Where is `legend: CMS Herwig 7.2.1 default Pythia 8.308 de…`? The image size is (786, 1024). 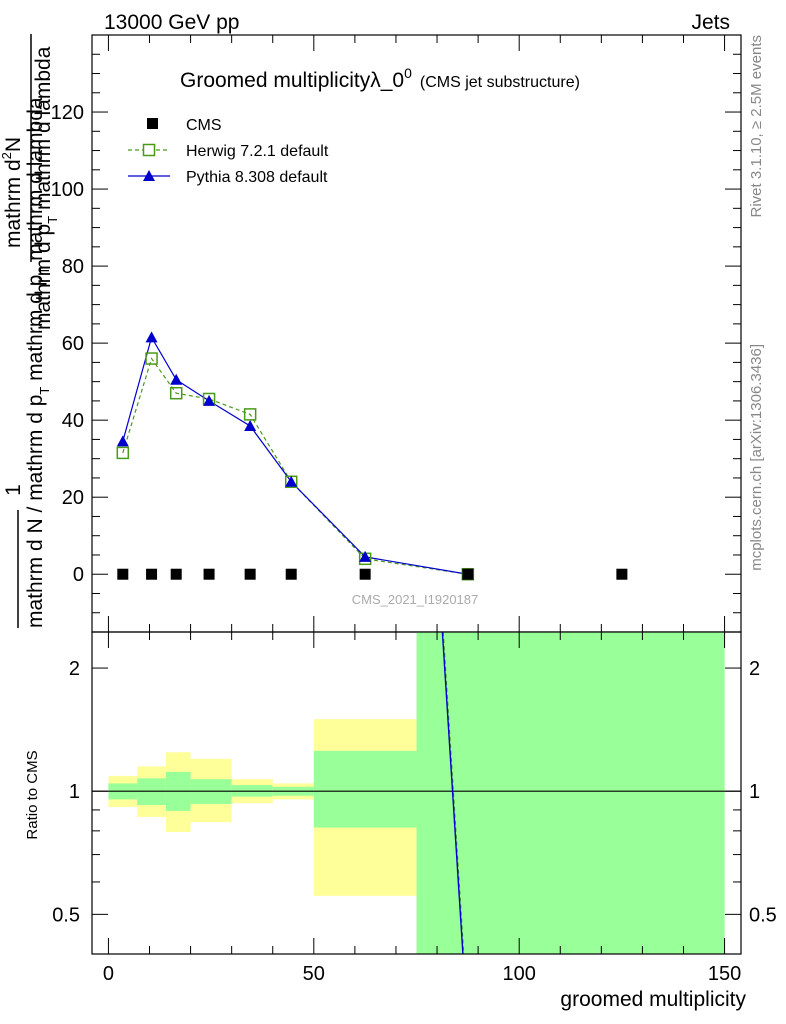 legend: CMS Herwig 7.2.1 default Pythia 8.308 de… is located at coordinates (228, 151).